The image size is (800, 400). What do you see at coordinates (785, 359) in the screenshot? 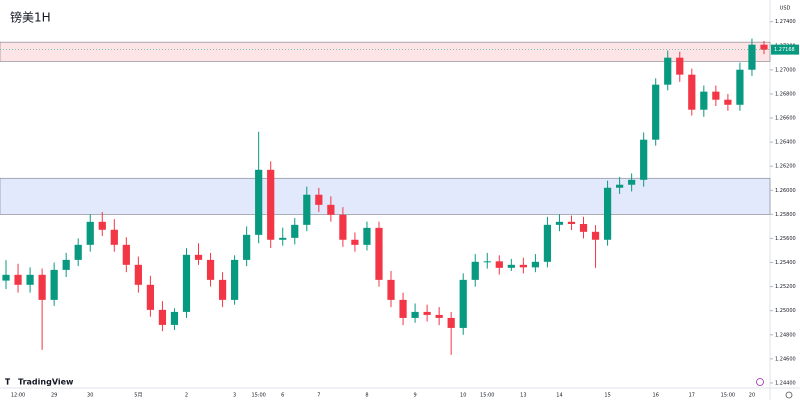
I see `y-tick-label: 1.24600` at bounding box center [785, 359].